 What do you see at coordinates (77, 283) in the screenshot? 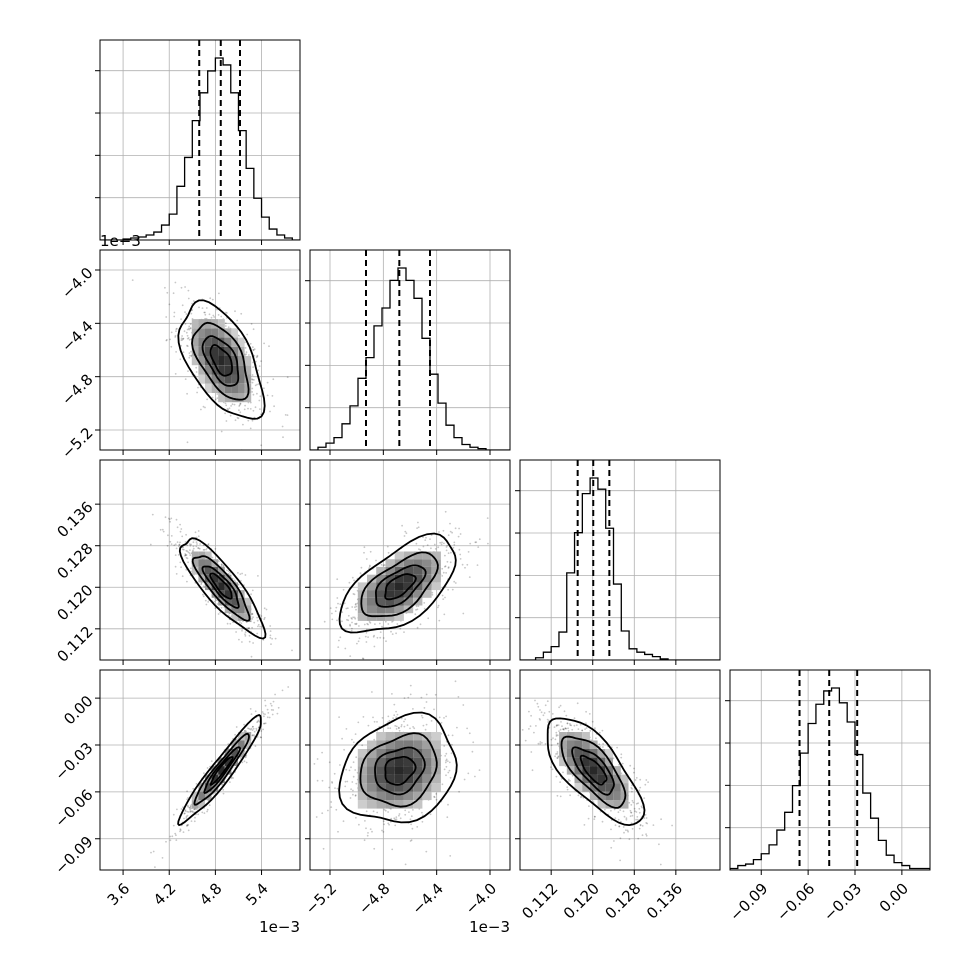
I see `tick-label: −4.0` at bounding box center [77, 283].